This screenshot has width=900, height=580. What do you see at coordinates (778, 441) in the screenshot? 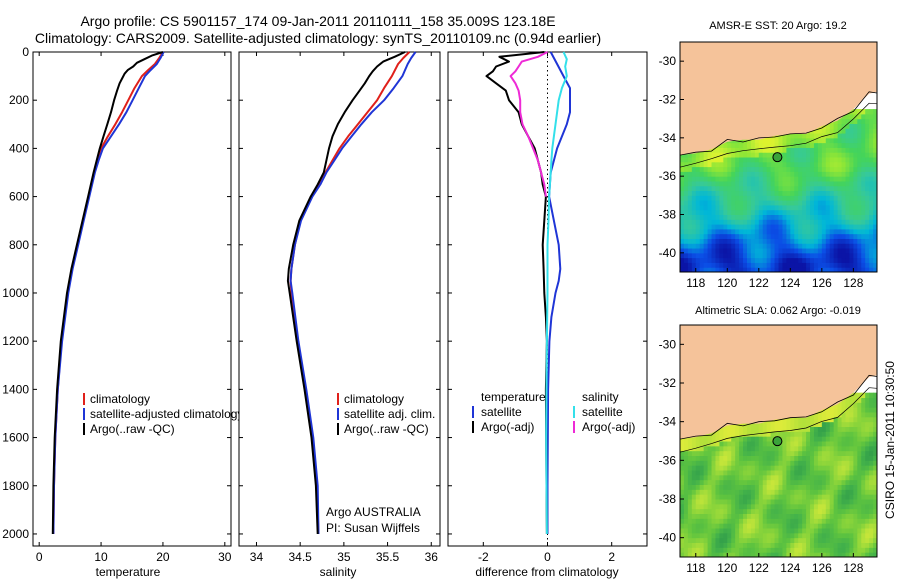
I see `sla-map-frame` at bounding box center [778, 441].